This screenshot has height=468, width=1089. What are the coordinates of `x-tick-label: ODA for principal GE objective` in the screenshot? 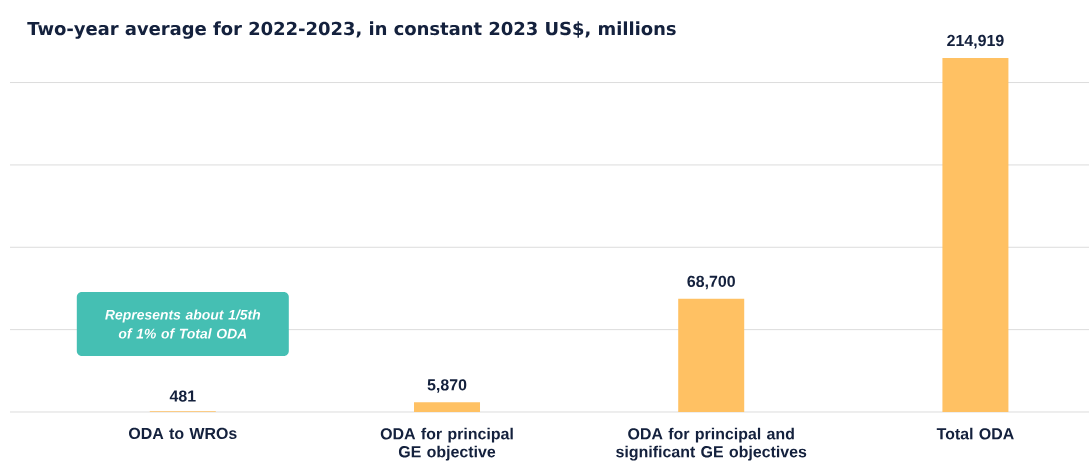 It's located at (446, 444).